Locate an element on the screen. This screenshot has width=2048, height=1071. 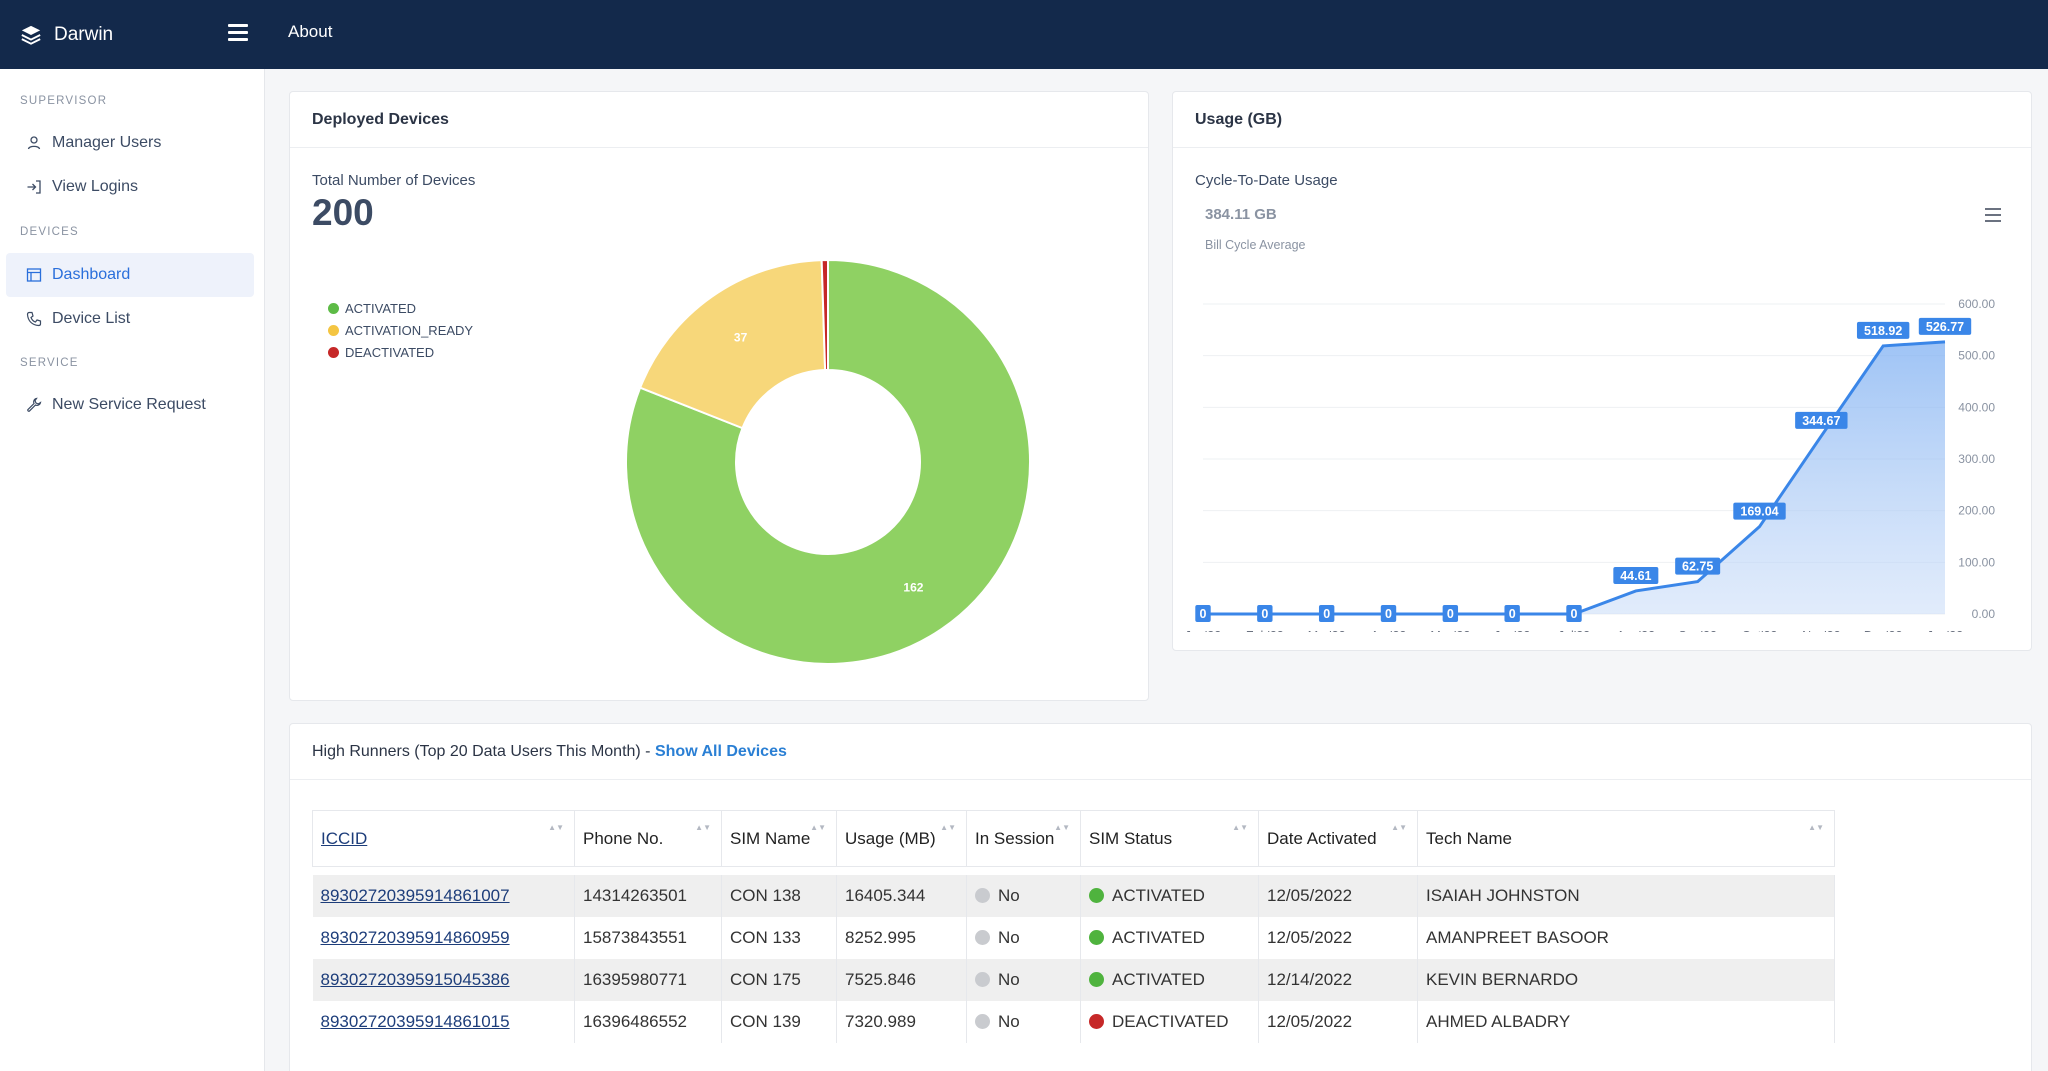
y-tick-label: 200.00 is located at coordinates (1976, 511).